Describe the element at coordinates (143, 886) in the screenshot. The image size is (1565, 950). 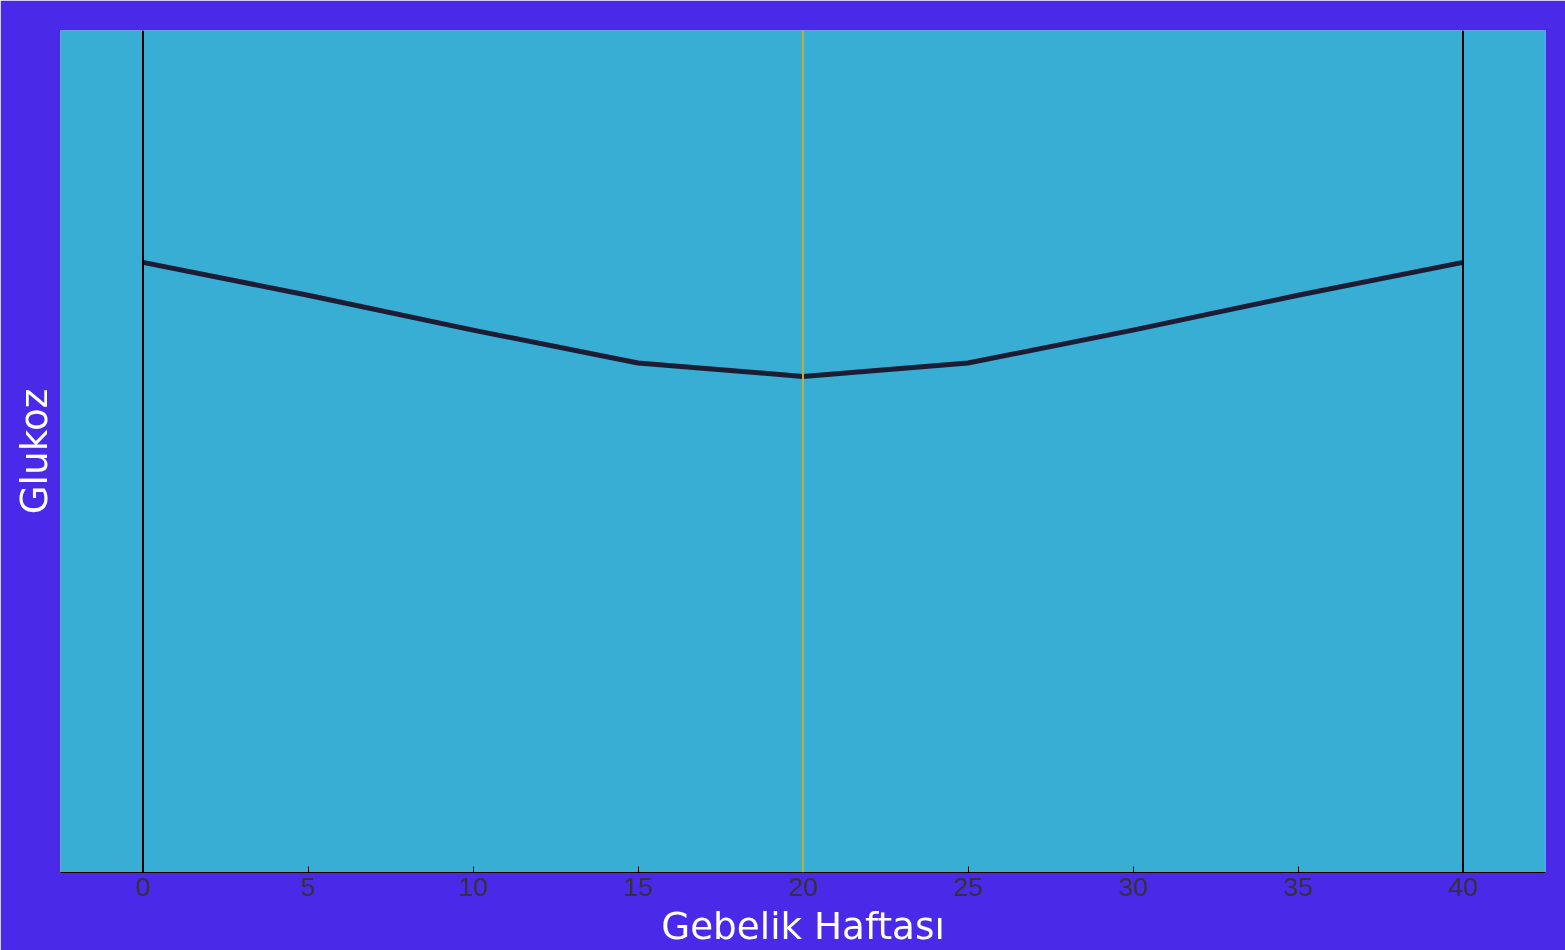
I see `x-tick-label: 0` at that location.